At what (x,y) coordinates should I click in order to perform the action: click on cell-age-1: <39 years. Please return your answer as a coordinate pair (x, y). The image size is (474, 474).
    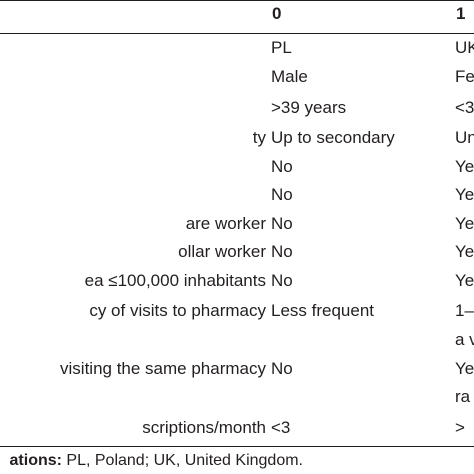
    Looking at the image, I should click on (464, 107).